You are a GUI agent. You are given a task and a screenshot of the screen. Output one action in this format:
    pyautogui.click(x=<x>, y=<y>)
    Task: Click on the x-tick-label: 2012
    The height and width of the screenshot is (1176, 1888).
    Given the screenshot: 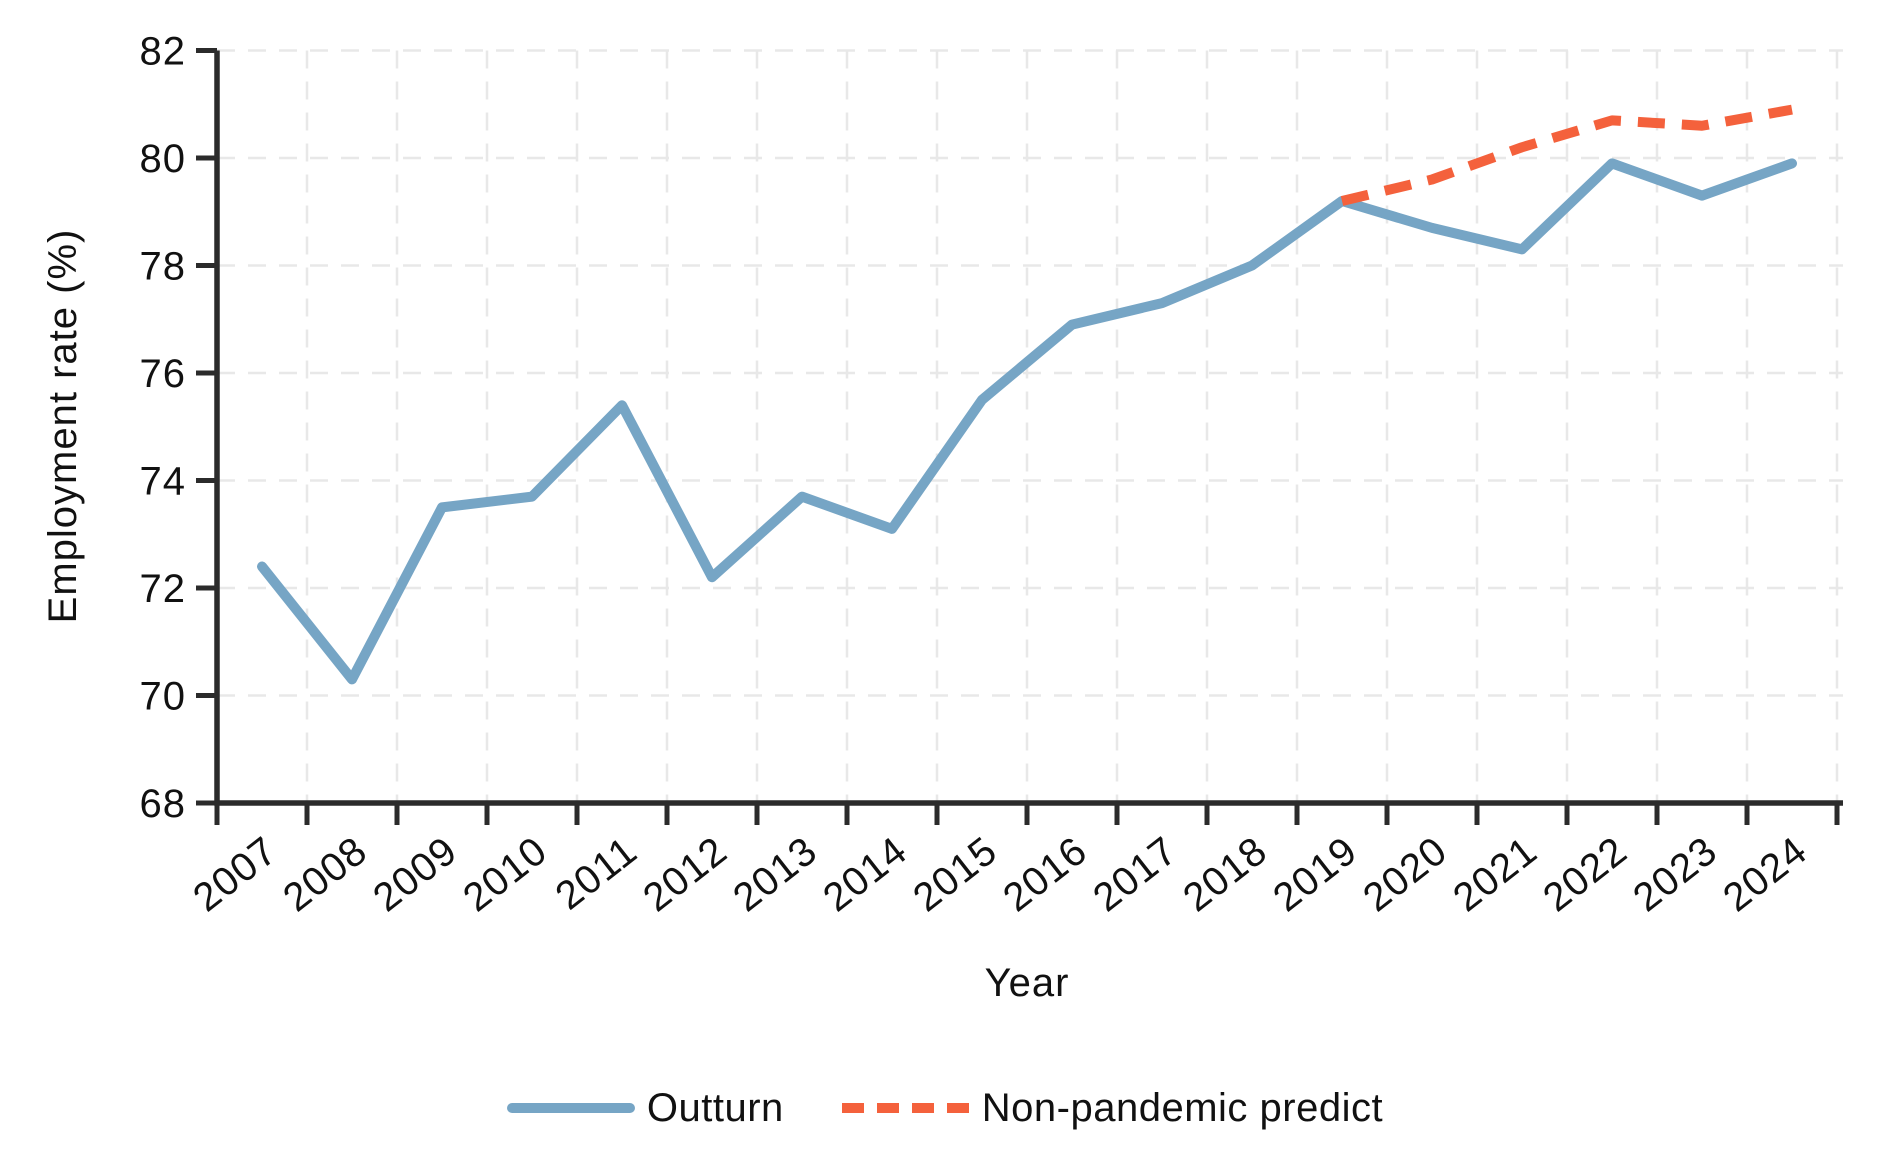 What is the action you would take?
    pyautogui.click(x=685, y=874)
    